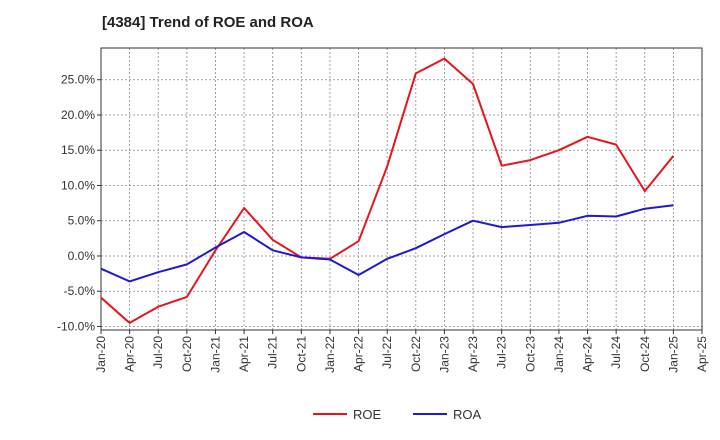  What do you see at coordinates (78, 150) in the screenshot?
I see `y-tick-label: 15.0%` at bounding box center [78, 150].